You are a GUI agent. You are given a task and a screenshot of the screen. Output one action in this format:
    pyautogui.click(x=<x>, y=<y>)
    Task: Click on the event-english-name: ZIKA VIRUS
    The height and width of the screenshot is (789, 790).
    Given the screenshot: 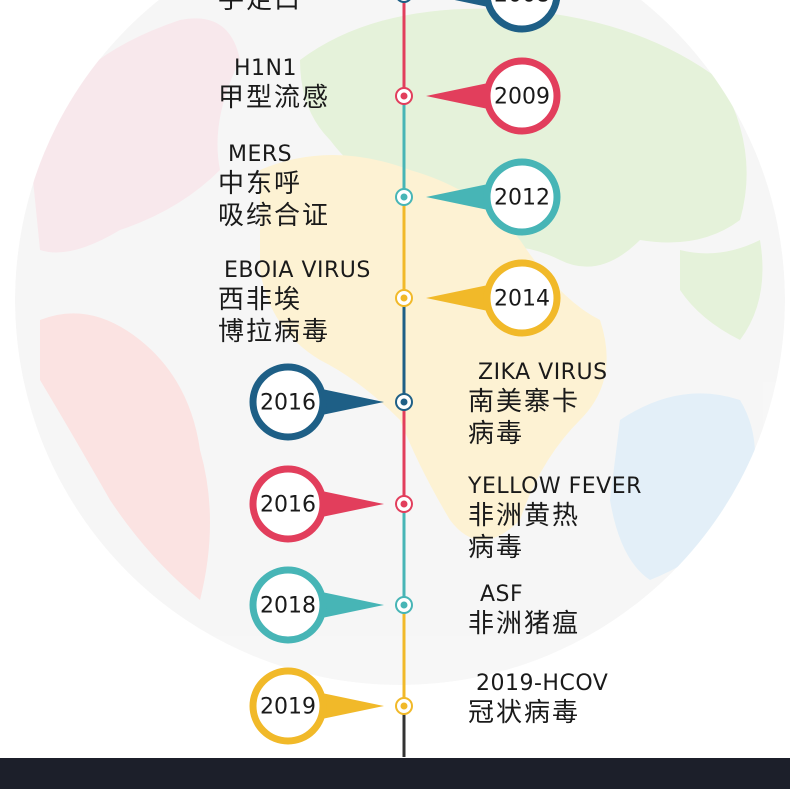 What is the action you would take?
    pyautogui.click(x=543, y=372)
    